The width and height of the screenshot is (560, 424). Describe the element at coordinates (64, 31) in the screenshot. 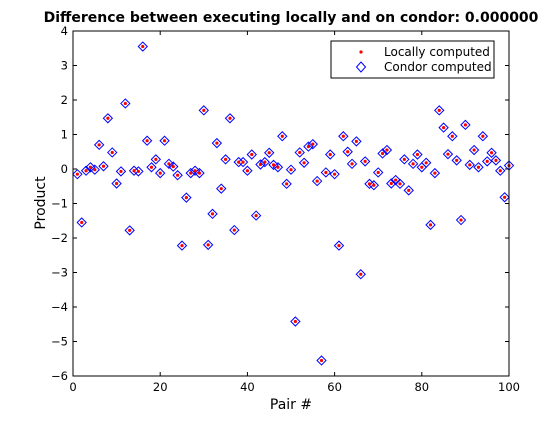

I see `y-tick-label: 4` at that location.